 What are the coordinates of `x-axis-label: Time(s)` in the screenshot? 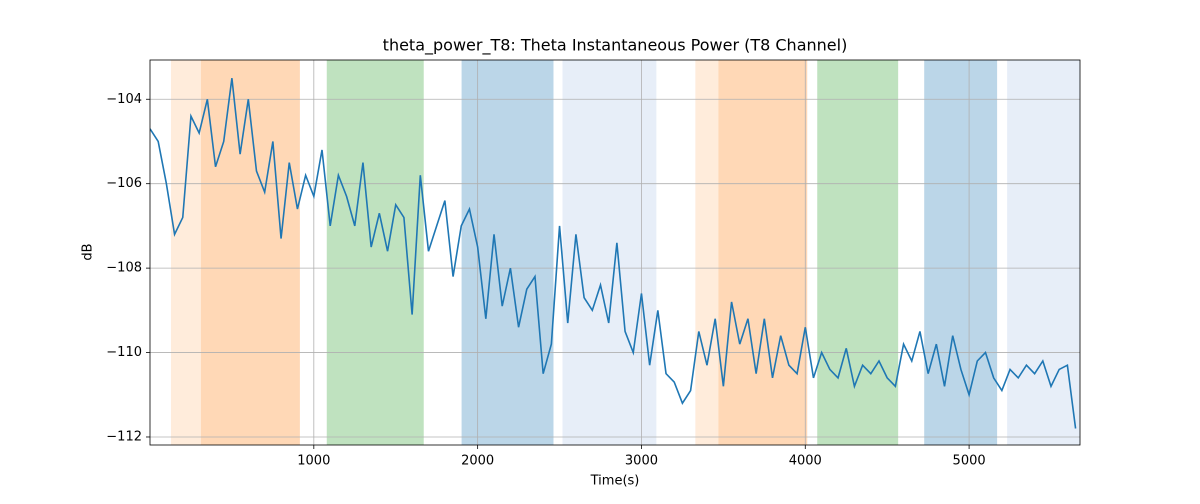 It's located at (615, 481).